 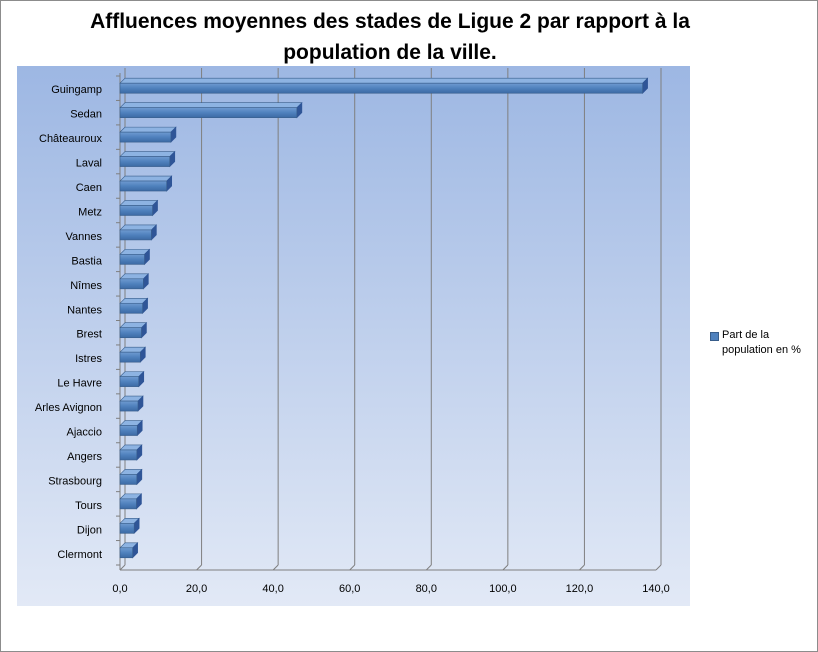 I want to click on x-tick-label: 120,0, so click(x=580, y=589).